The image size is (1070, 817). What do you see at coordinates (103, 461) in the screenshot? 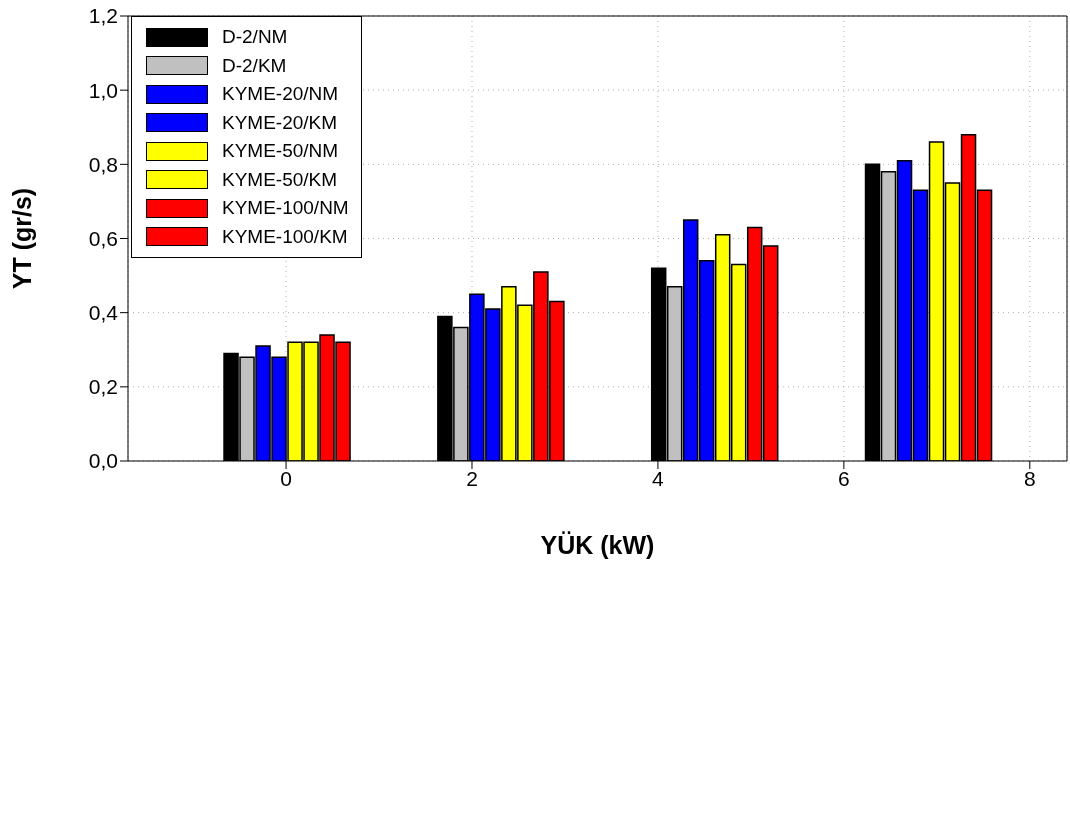
I see `y-tick-label: 0,0` at bounding box center [103, 461].